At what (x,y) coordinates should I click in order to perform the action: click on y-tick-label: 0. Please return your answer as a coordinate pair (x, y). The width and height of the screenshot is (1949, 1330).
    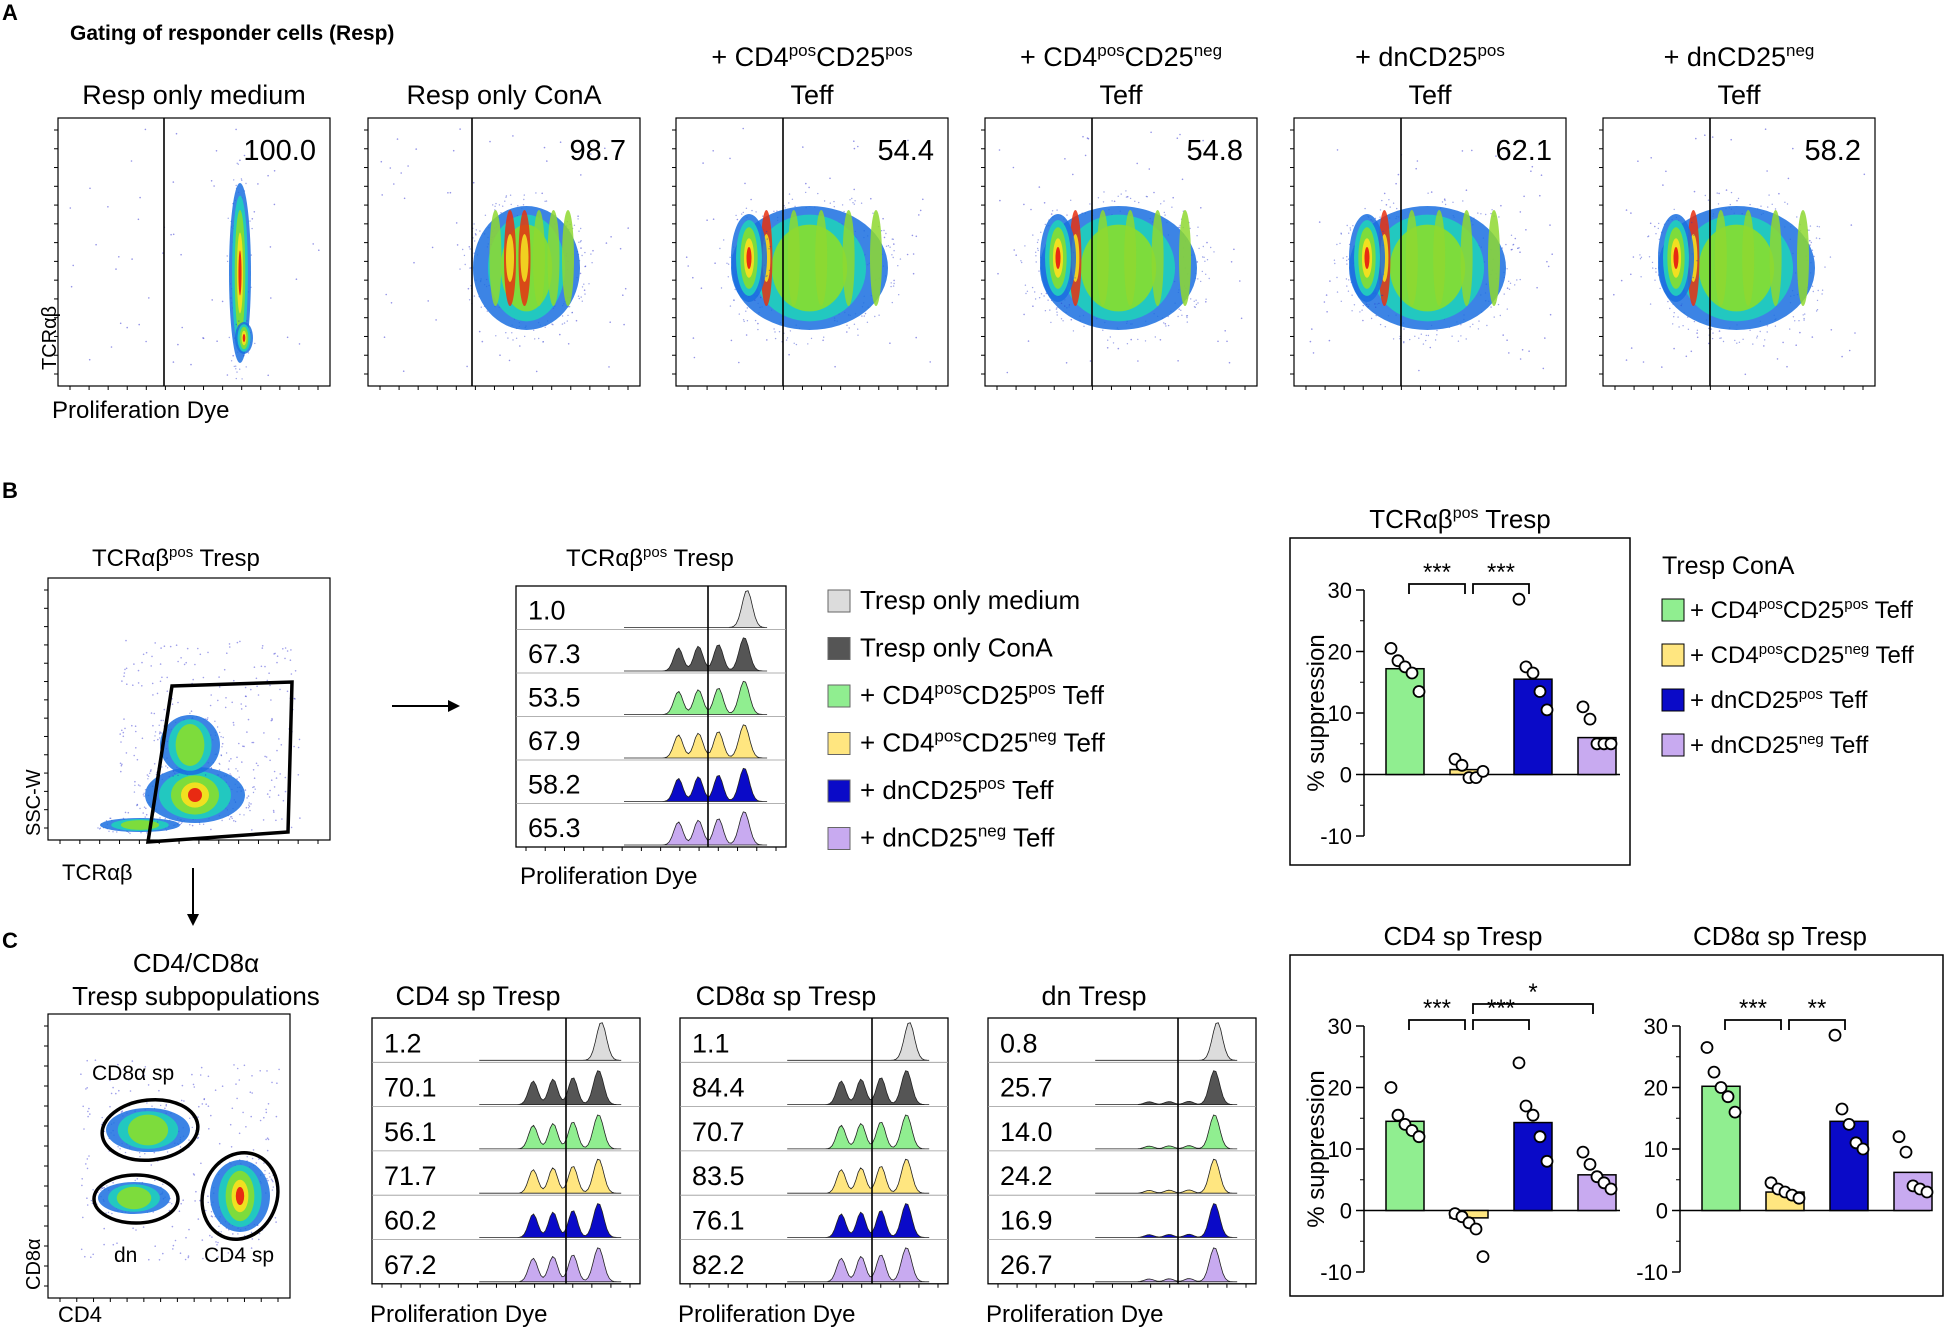
    Looking at the image, I should click on (1346, 1211).